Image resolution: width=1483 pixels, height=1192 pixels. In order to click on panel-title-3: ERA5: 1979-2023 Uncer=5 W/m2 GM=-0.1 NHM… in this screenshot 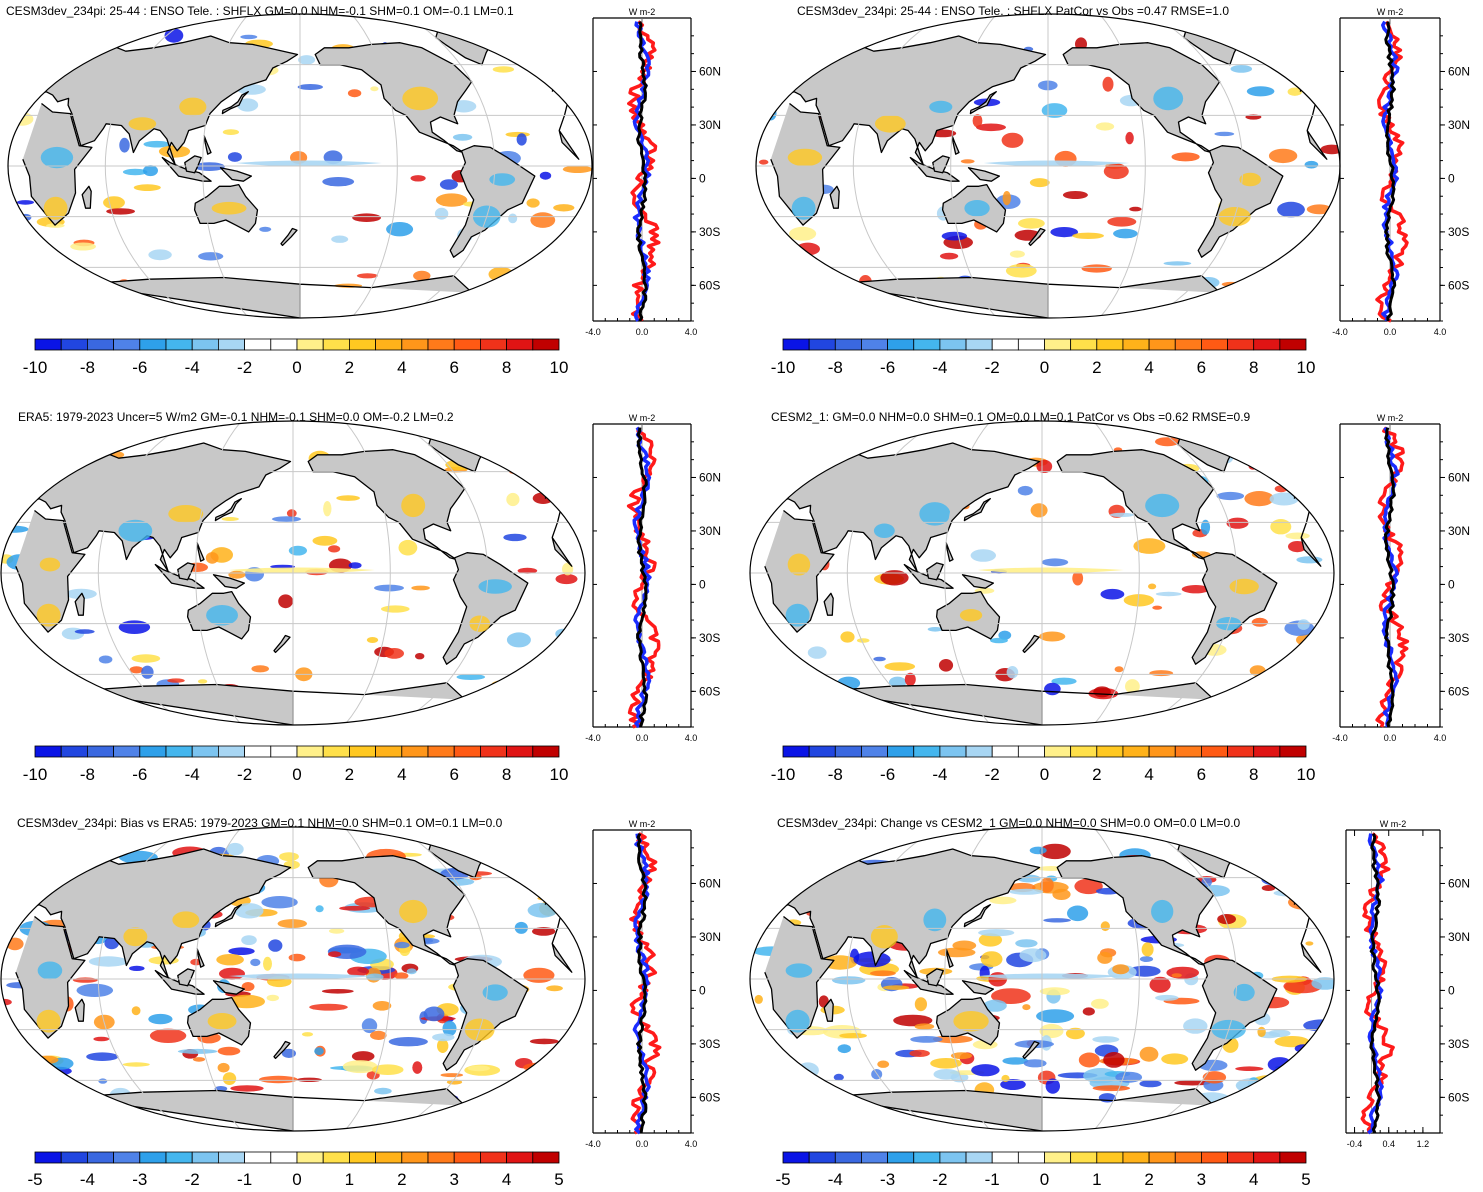, I will do `click(236, 417)`.